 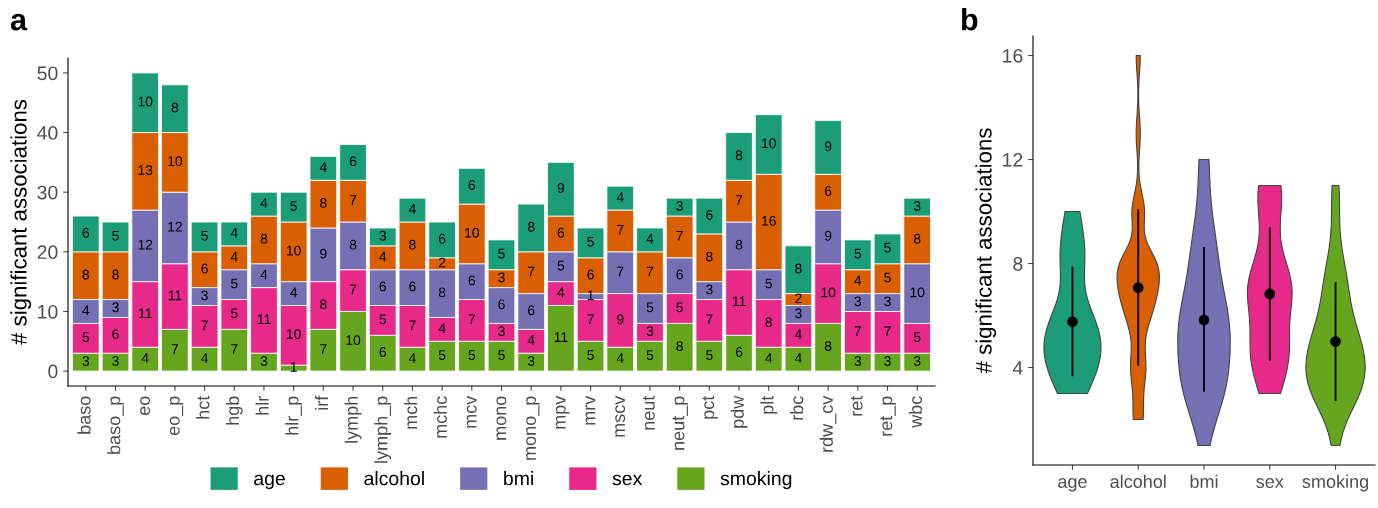 What do you see at coordinates (145, 244) in the screenshot?
I see `data-label: 12` at bounding box center [145, 244].